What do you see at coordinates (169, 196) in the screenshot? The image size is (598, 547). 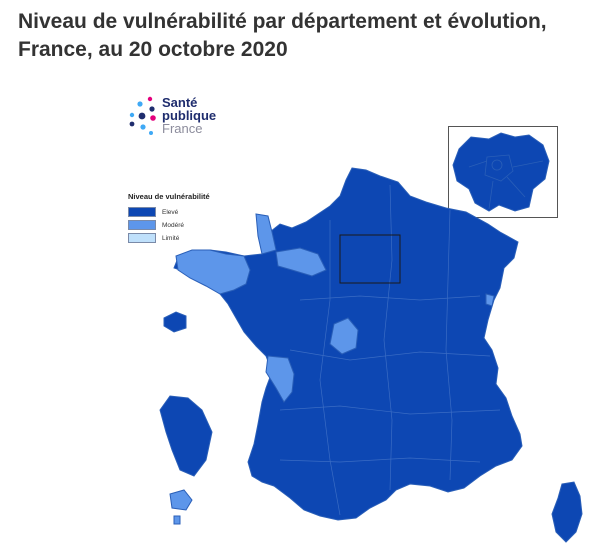 I see `legend-title: Niveau de vulnérabilité` at bounding box center [169, 196].